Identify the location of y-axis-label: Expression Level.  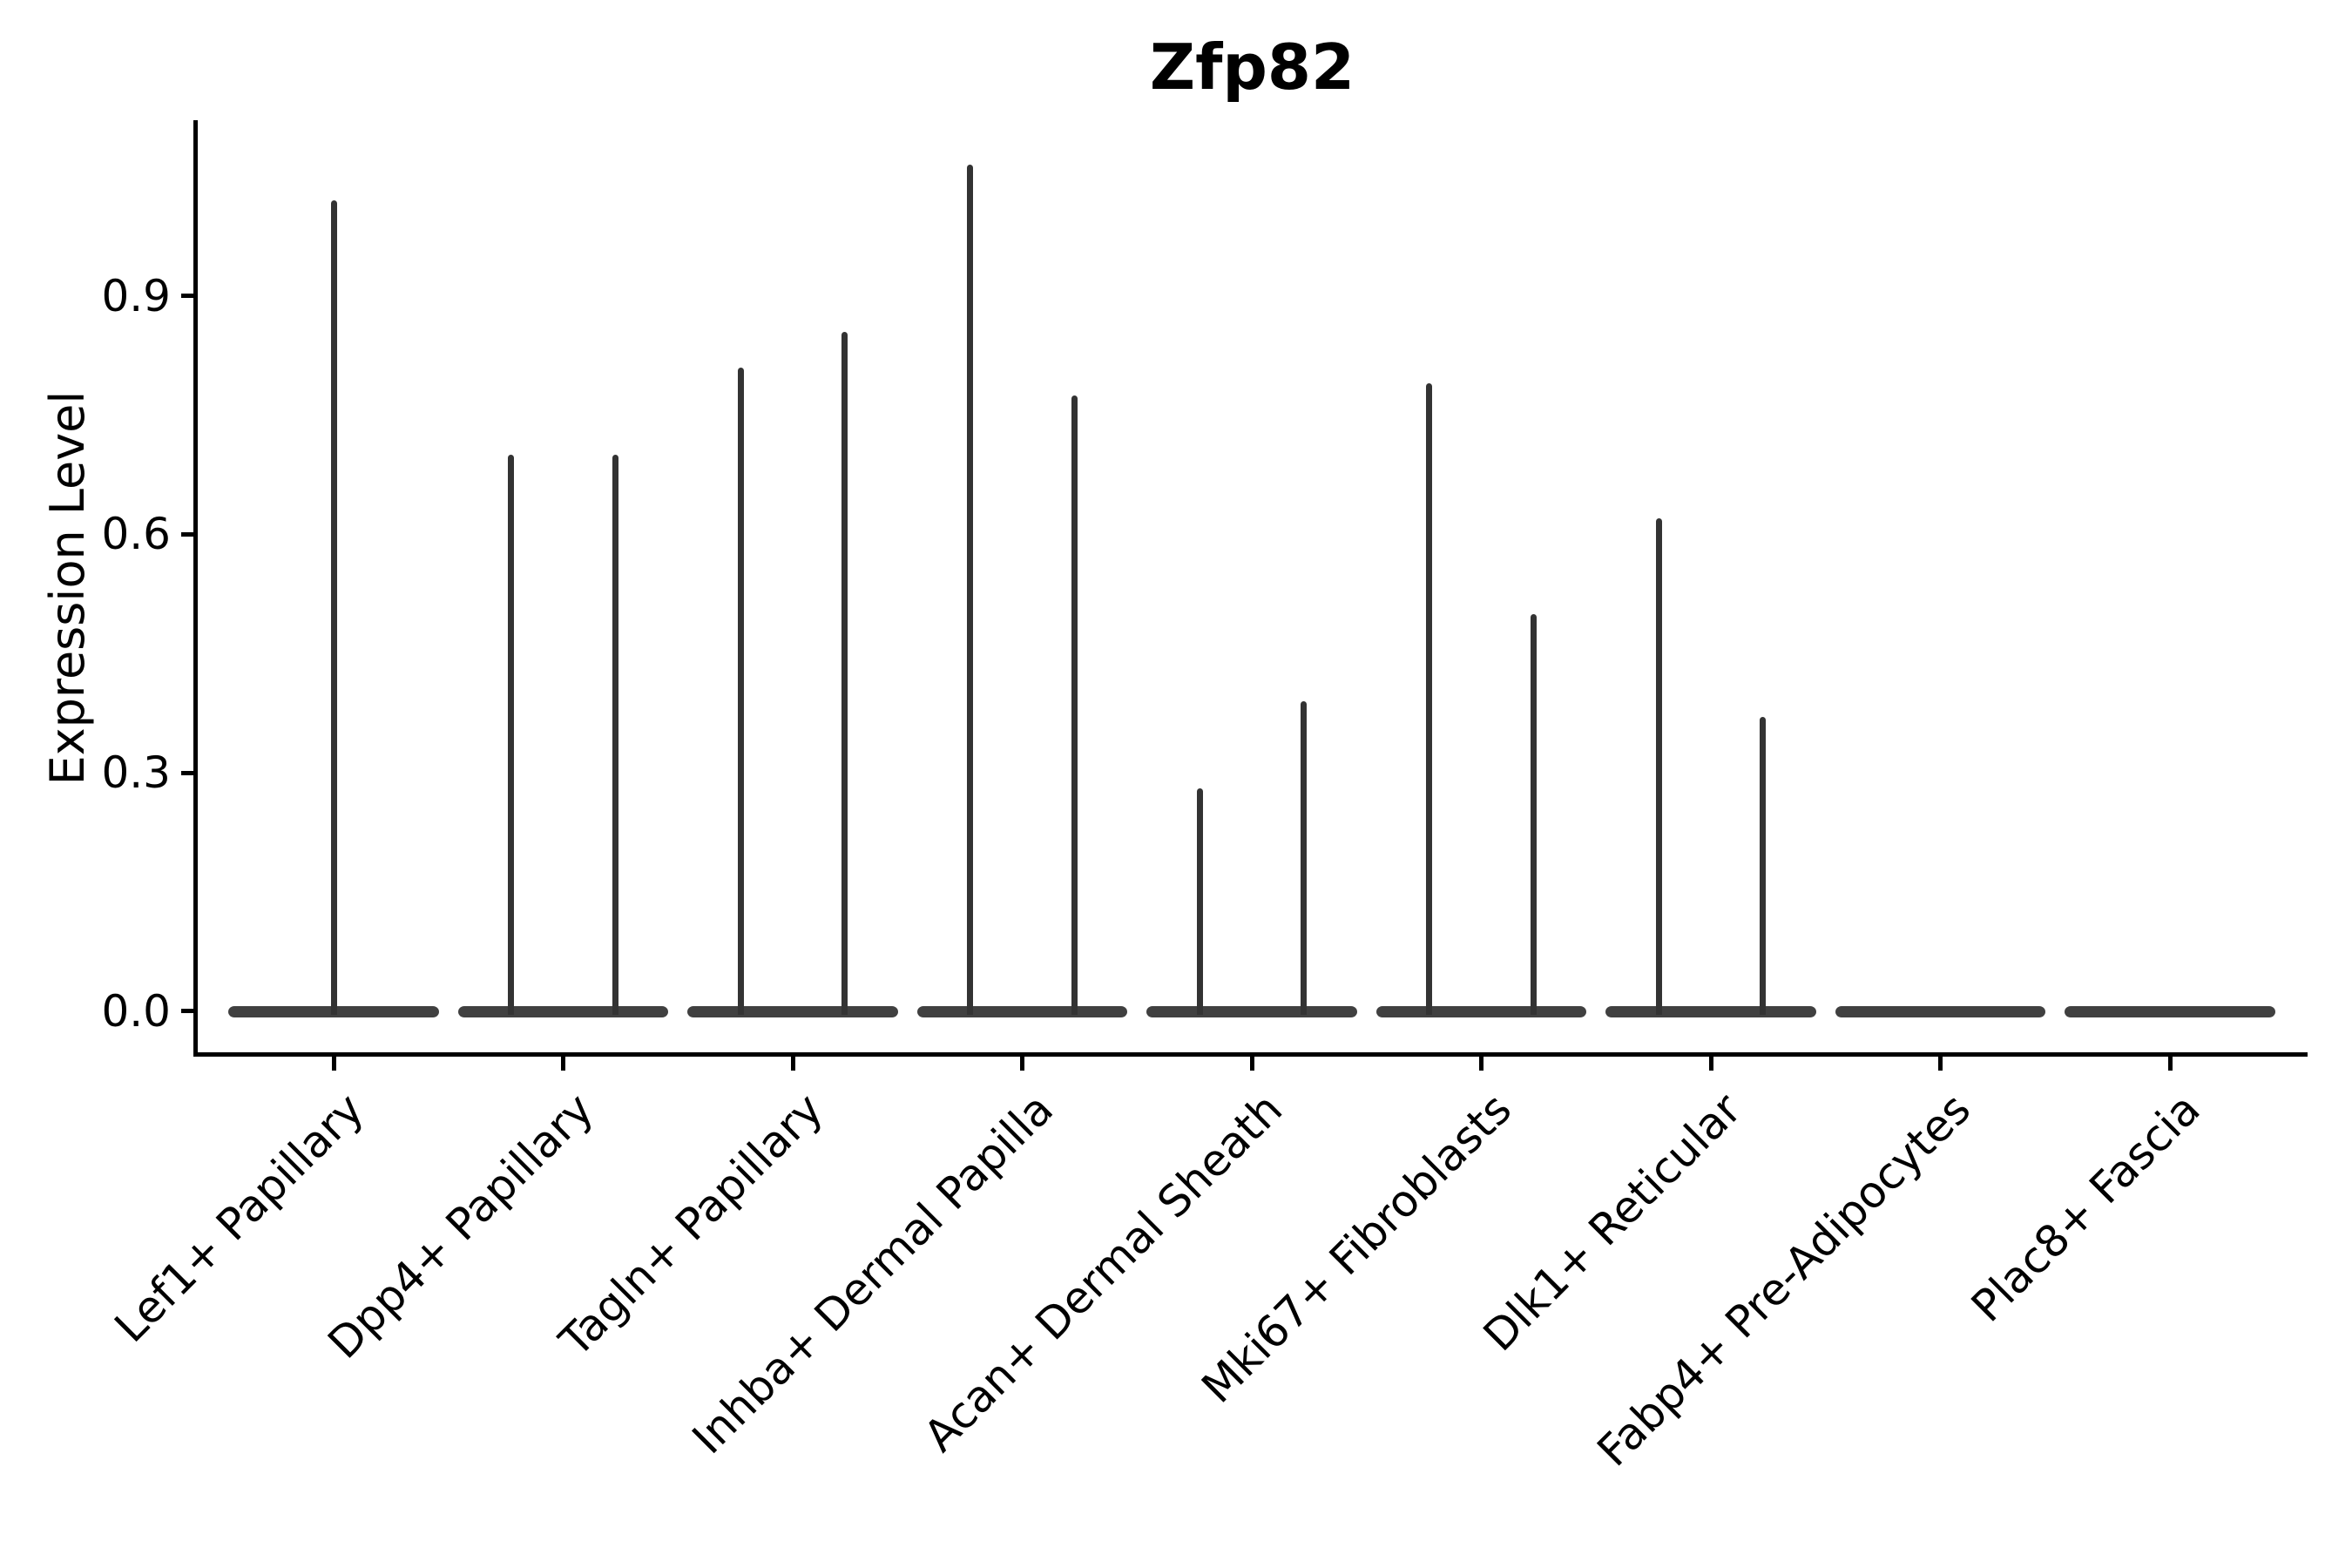
(67, 588).